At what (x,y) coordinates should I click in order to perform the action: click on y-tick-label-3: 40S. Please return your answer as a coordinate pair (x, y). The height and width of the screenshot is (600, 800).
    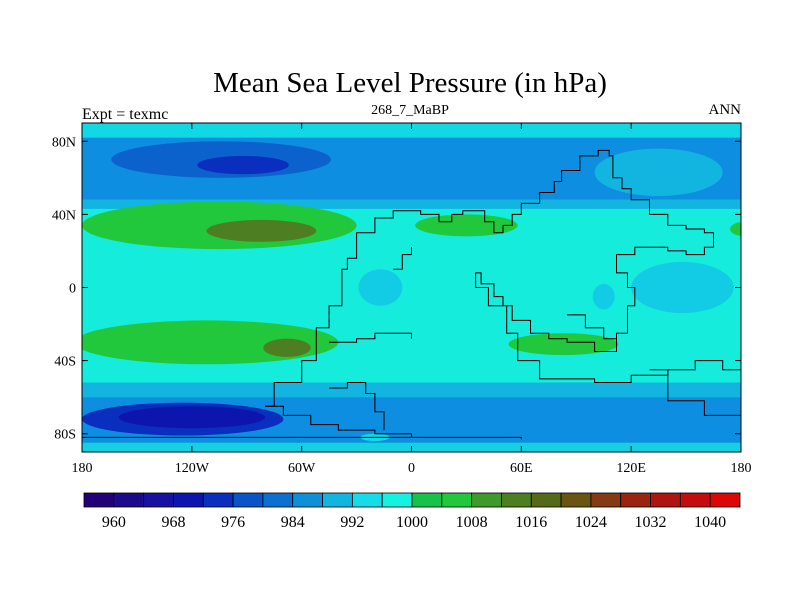
    Looking at the image, I should click on (65, 362).